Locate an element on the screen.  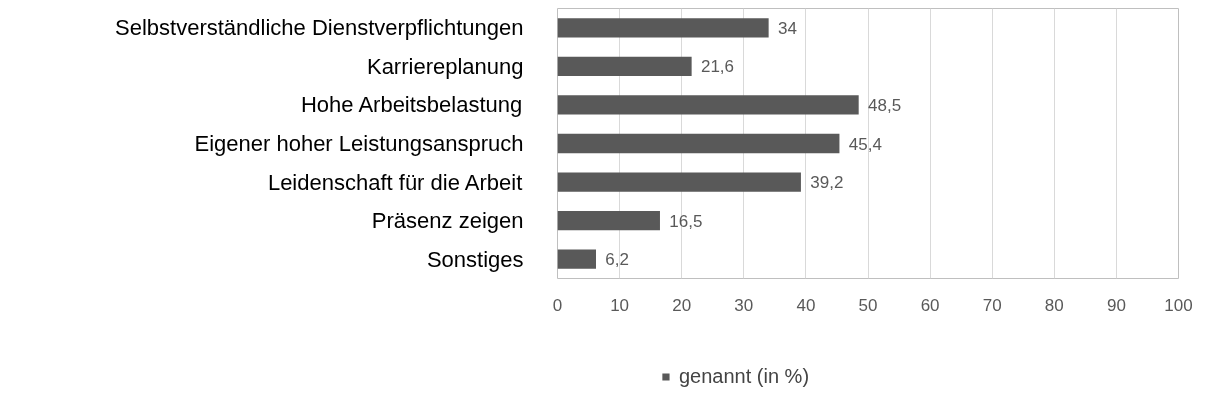
x-tick-label: 50 is located at coordinates (868, 305).